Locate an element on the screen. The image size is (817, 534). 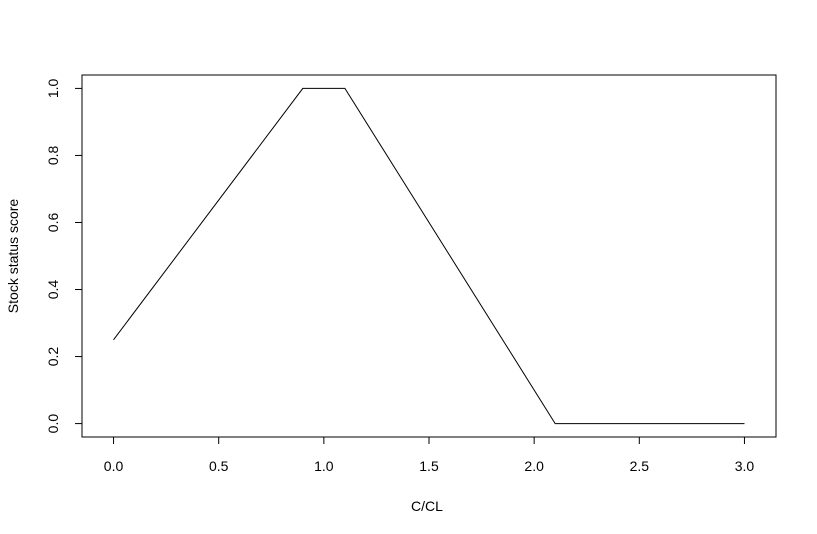
x-tick-label: 1.0 is located at coordinates (324, 466).